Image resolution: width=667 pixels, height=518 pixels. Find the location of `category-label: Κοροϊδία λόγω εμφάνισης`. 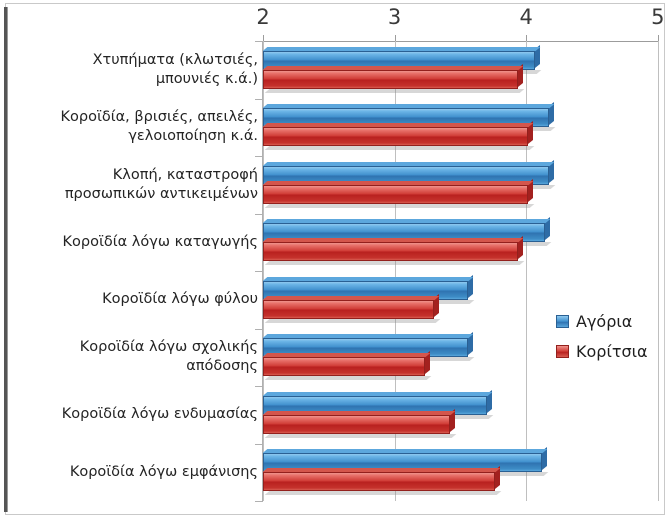

category-label: Κοροϊδία λόγω εμφάνισης is located at coordinates (163, 471).